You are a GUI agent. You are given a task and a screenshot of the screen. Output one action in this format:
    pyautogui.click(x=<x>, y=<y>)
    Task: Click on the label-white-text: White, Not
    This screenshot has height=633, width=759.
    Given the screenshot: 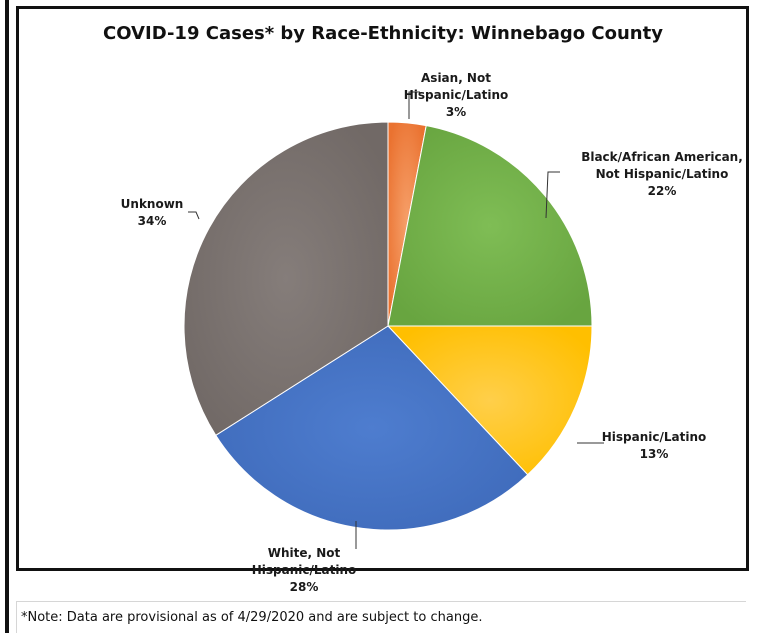 What is the action you would take?
    pyautogui.click(x=304, y=553)
    